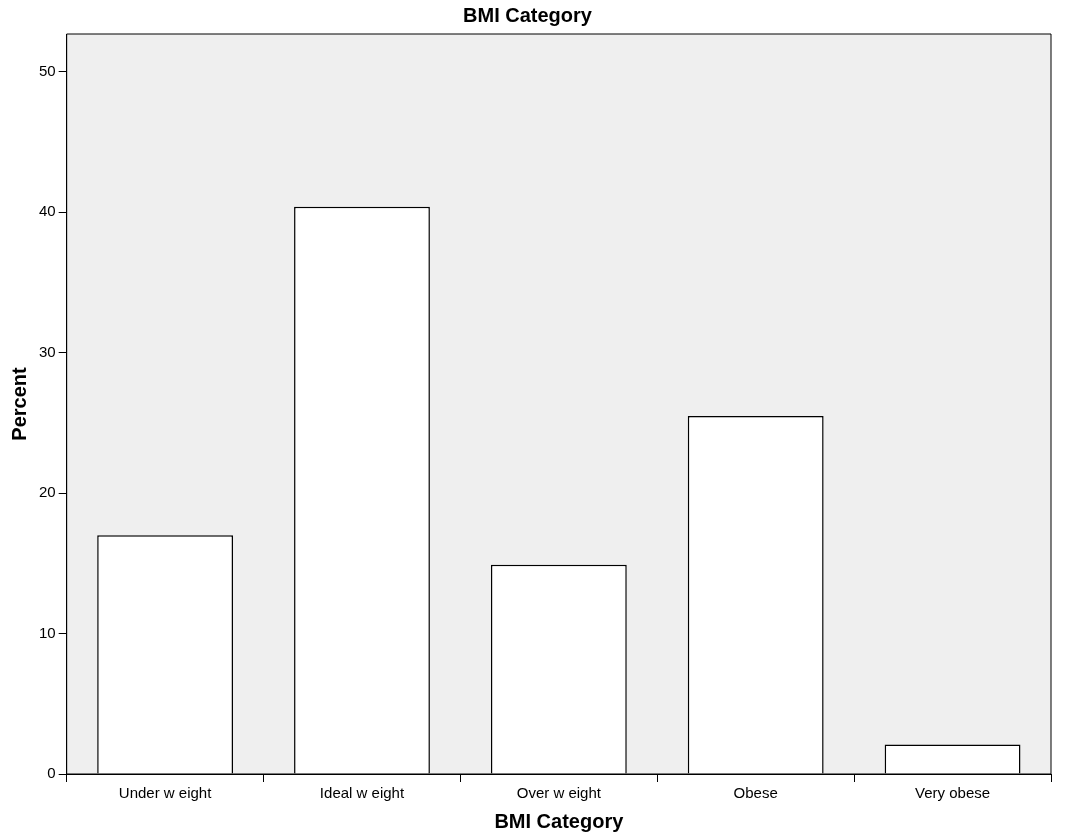 This screenshot has width=1065, height=838. I want to click on y-axis-title: Percent, so click(18, 403).